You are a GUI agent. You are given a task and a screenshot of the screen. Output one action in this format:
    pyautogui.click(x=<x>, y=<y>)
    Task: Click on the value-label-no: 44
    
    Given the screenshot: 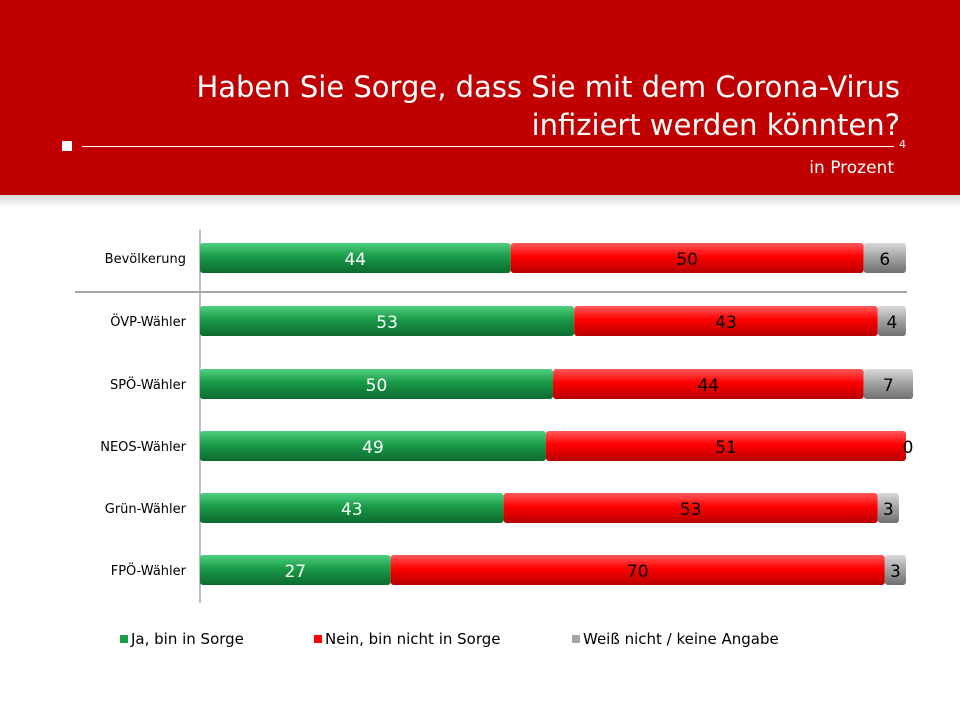 What is the action you would take?
    pyautogui.click(x=708, y=386)
    